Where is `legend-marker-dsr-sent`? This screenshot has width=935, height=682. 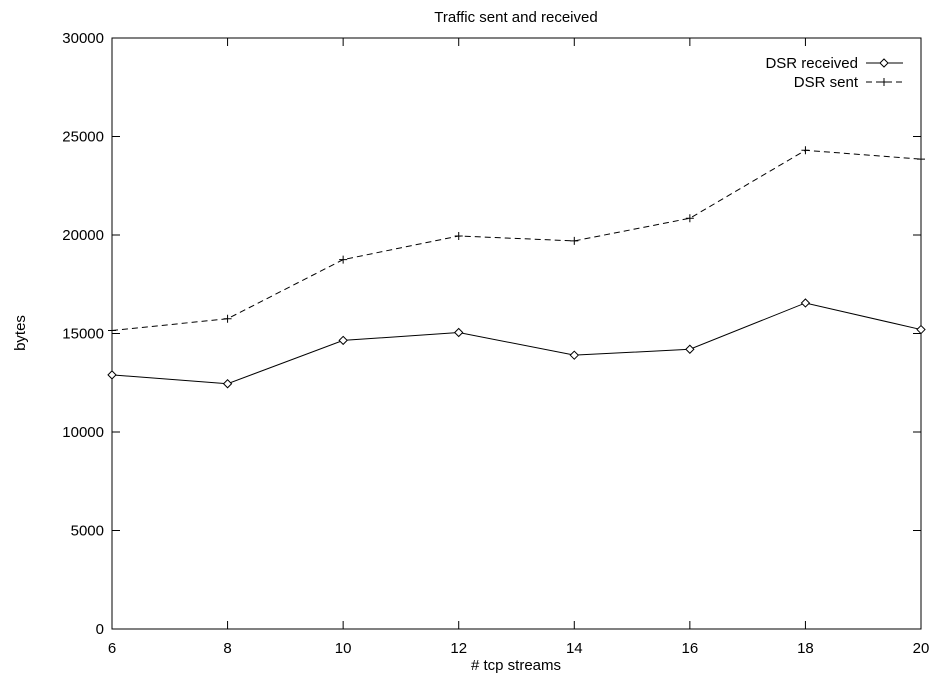 legend-marker-dsr-sent is located at coordinates (884, 82).